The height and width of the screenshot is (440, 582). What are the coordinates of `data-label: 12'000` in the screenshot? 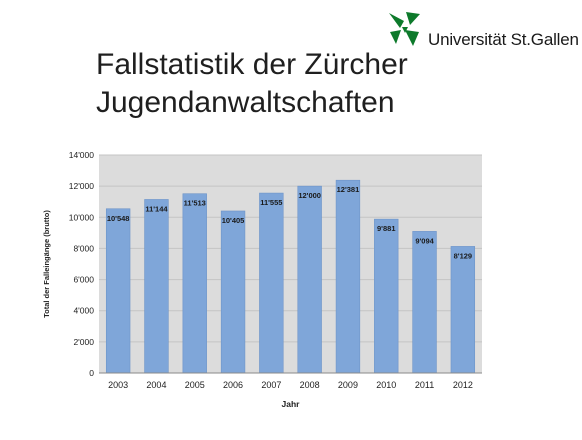 It's located at (309, 195).